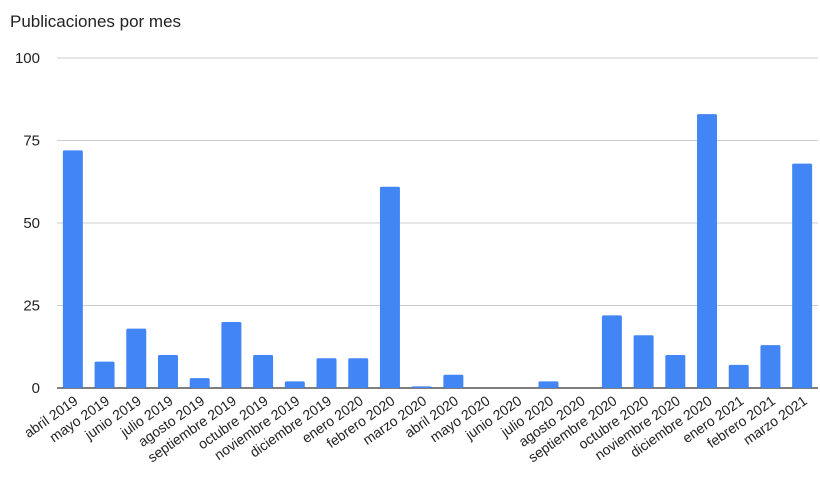  I want to click on y-tick-label: 0, so click(36, 388).